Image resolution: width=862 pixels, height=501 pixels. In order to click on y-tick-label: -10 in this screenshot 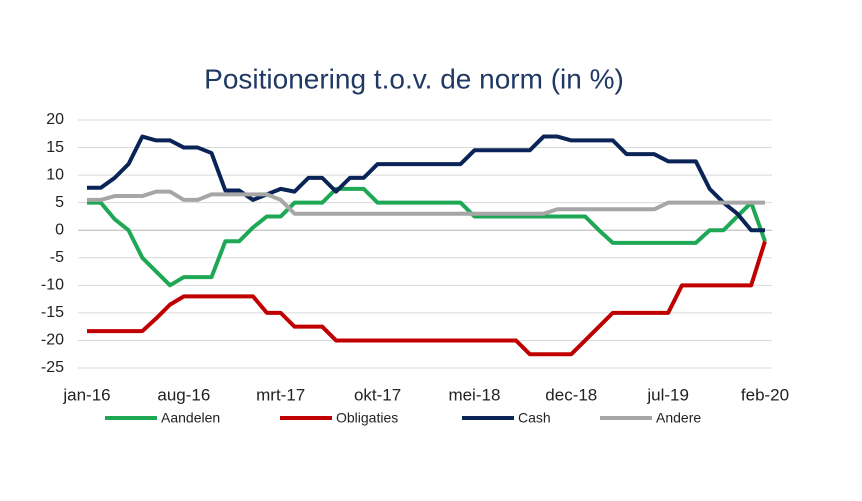, I will do `click(52, 285)`.